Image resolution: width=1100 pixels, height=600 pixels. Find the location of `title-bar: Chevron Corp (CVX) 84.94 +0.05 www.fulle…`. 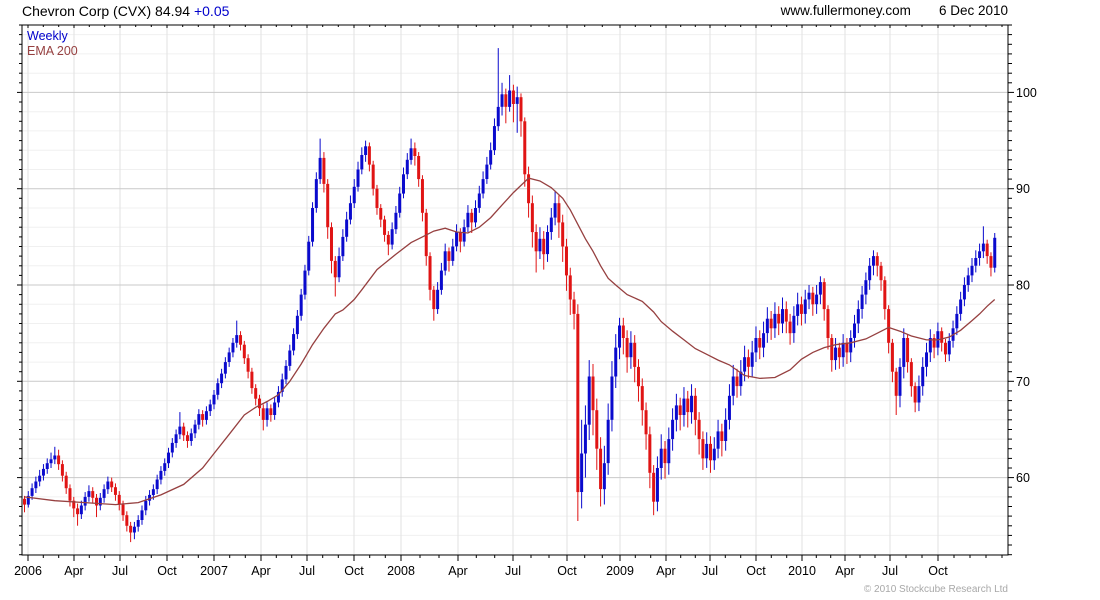

title-bar: Chevron Corp (CVX) 84.94 +0.05 www.fulle… is located at coordinates (550, 11).